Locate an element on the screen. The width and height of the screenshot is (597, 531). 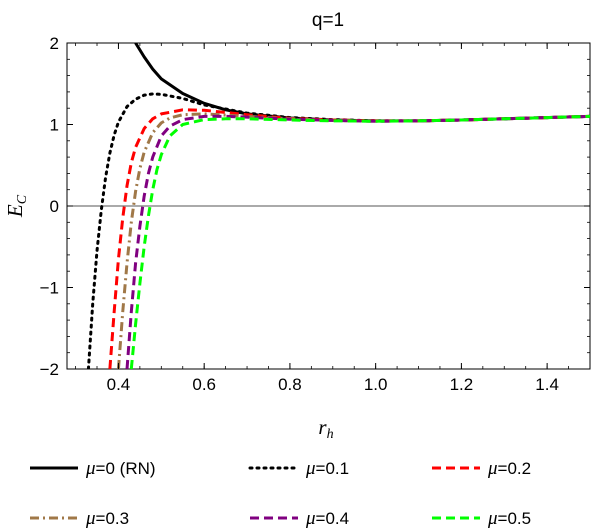
y-tick-label: −2 is located at coordinates (49, 369).